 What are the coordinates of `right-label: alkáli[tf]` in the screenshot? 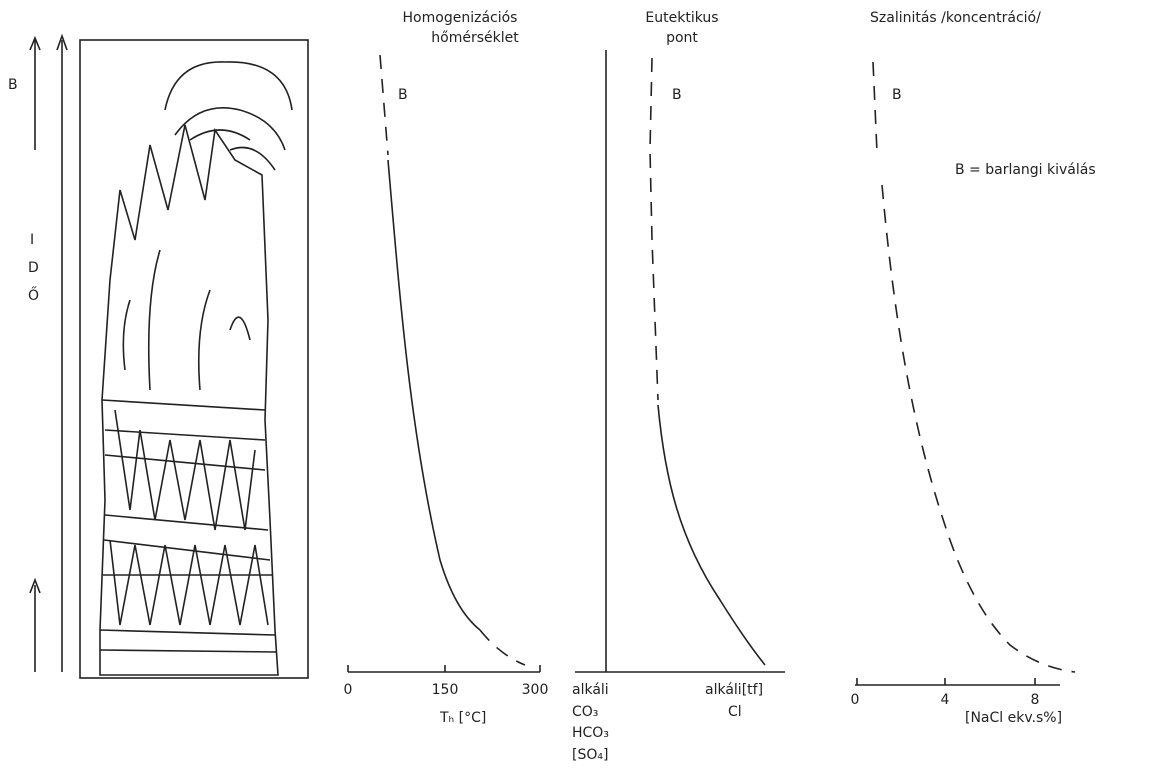 It's located at (734, 690).